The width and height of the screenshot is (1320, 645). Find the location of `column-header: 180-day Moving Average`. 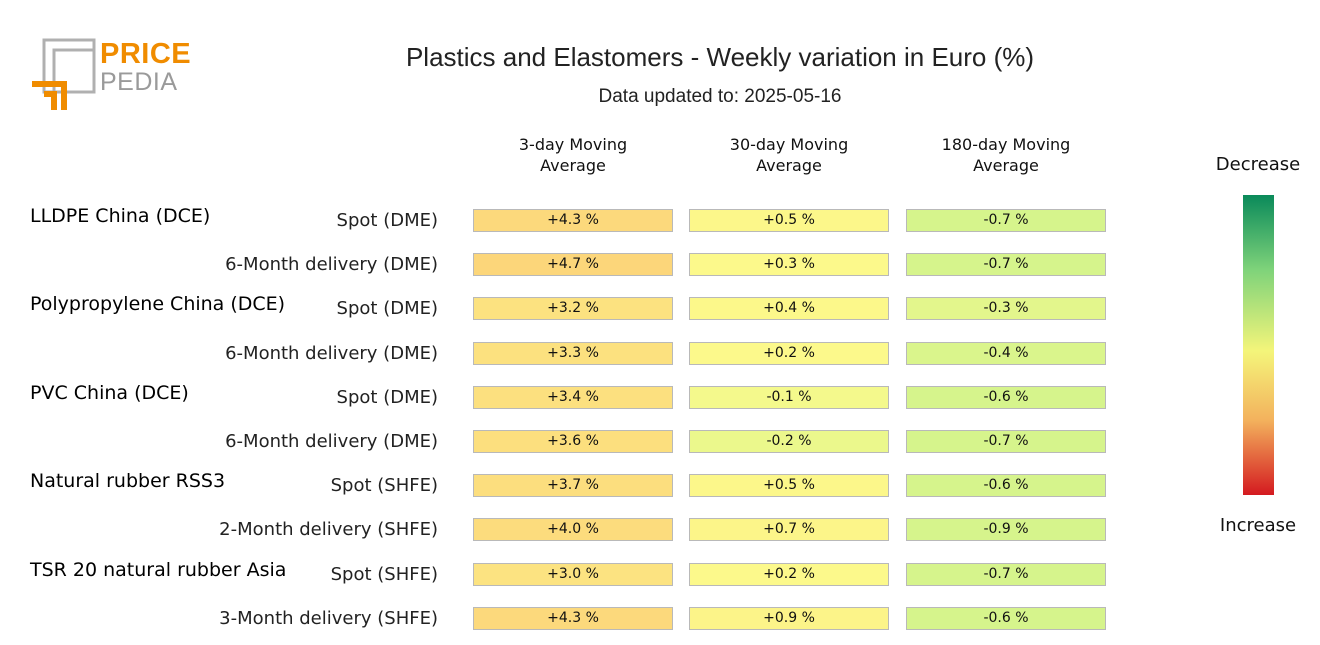

column-header: 180-day Moving Average is located at coordinates (1006, 155).